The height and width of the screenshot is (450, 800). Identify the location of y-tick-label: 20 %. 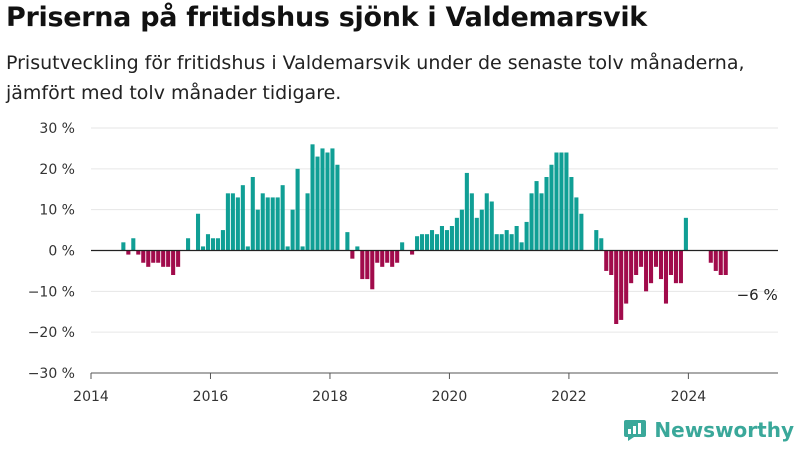
(57, 170).